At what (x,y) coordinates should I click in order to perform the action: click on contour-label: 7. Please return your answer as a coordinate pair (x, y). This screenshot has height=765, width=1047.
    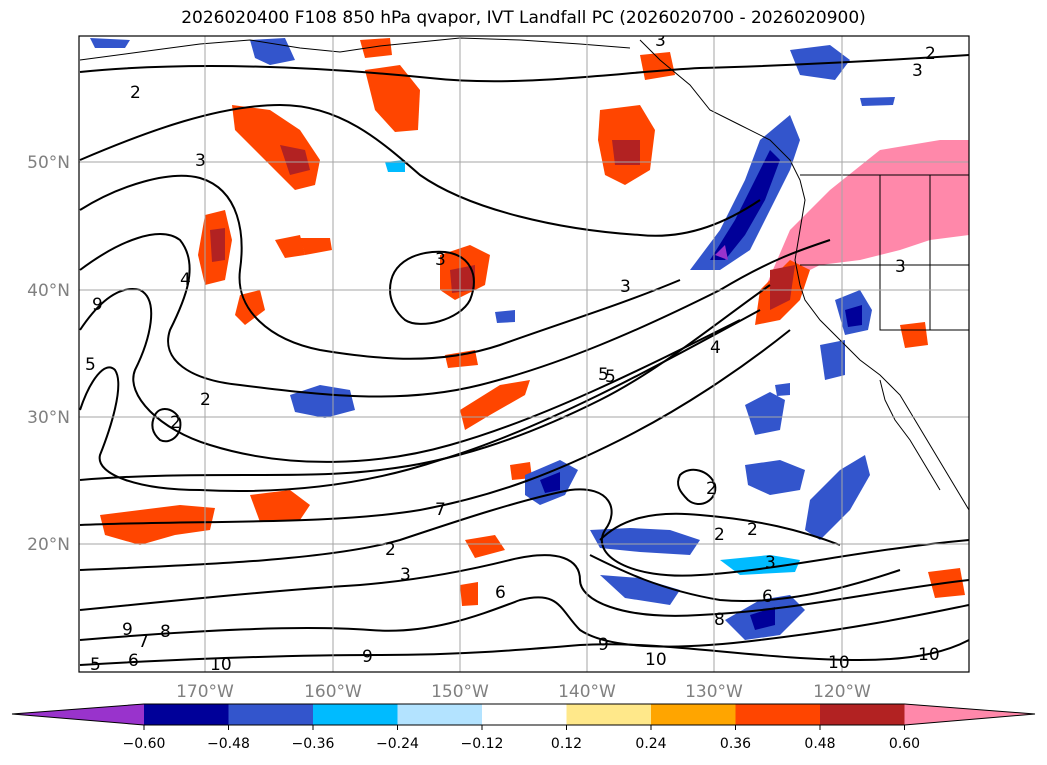
    Looking at the image, I should click on (440, 510).